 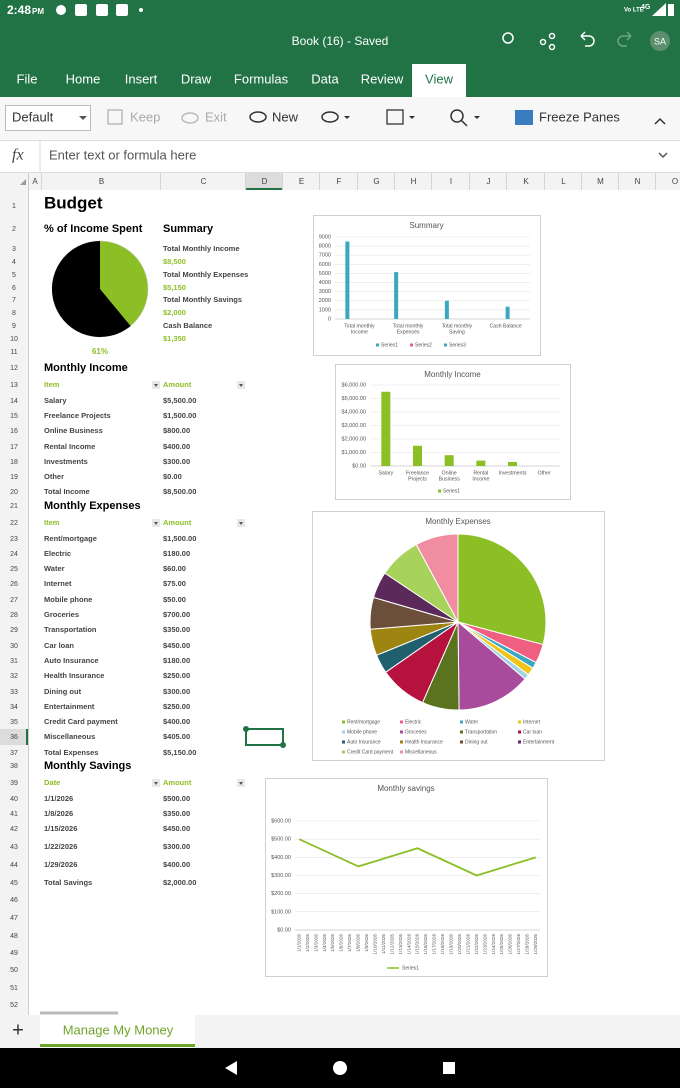 What do you see at coordinates (14, 936) in the screenshot?
I see `row-header: 48` at bounding box center [14, 936].